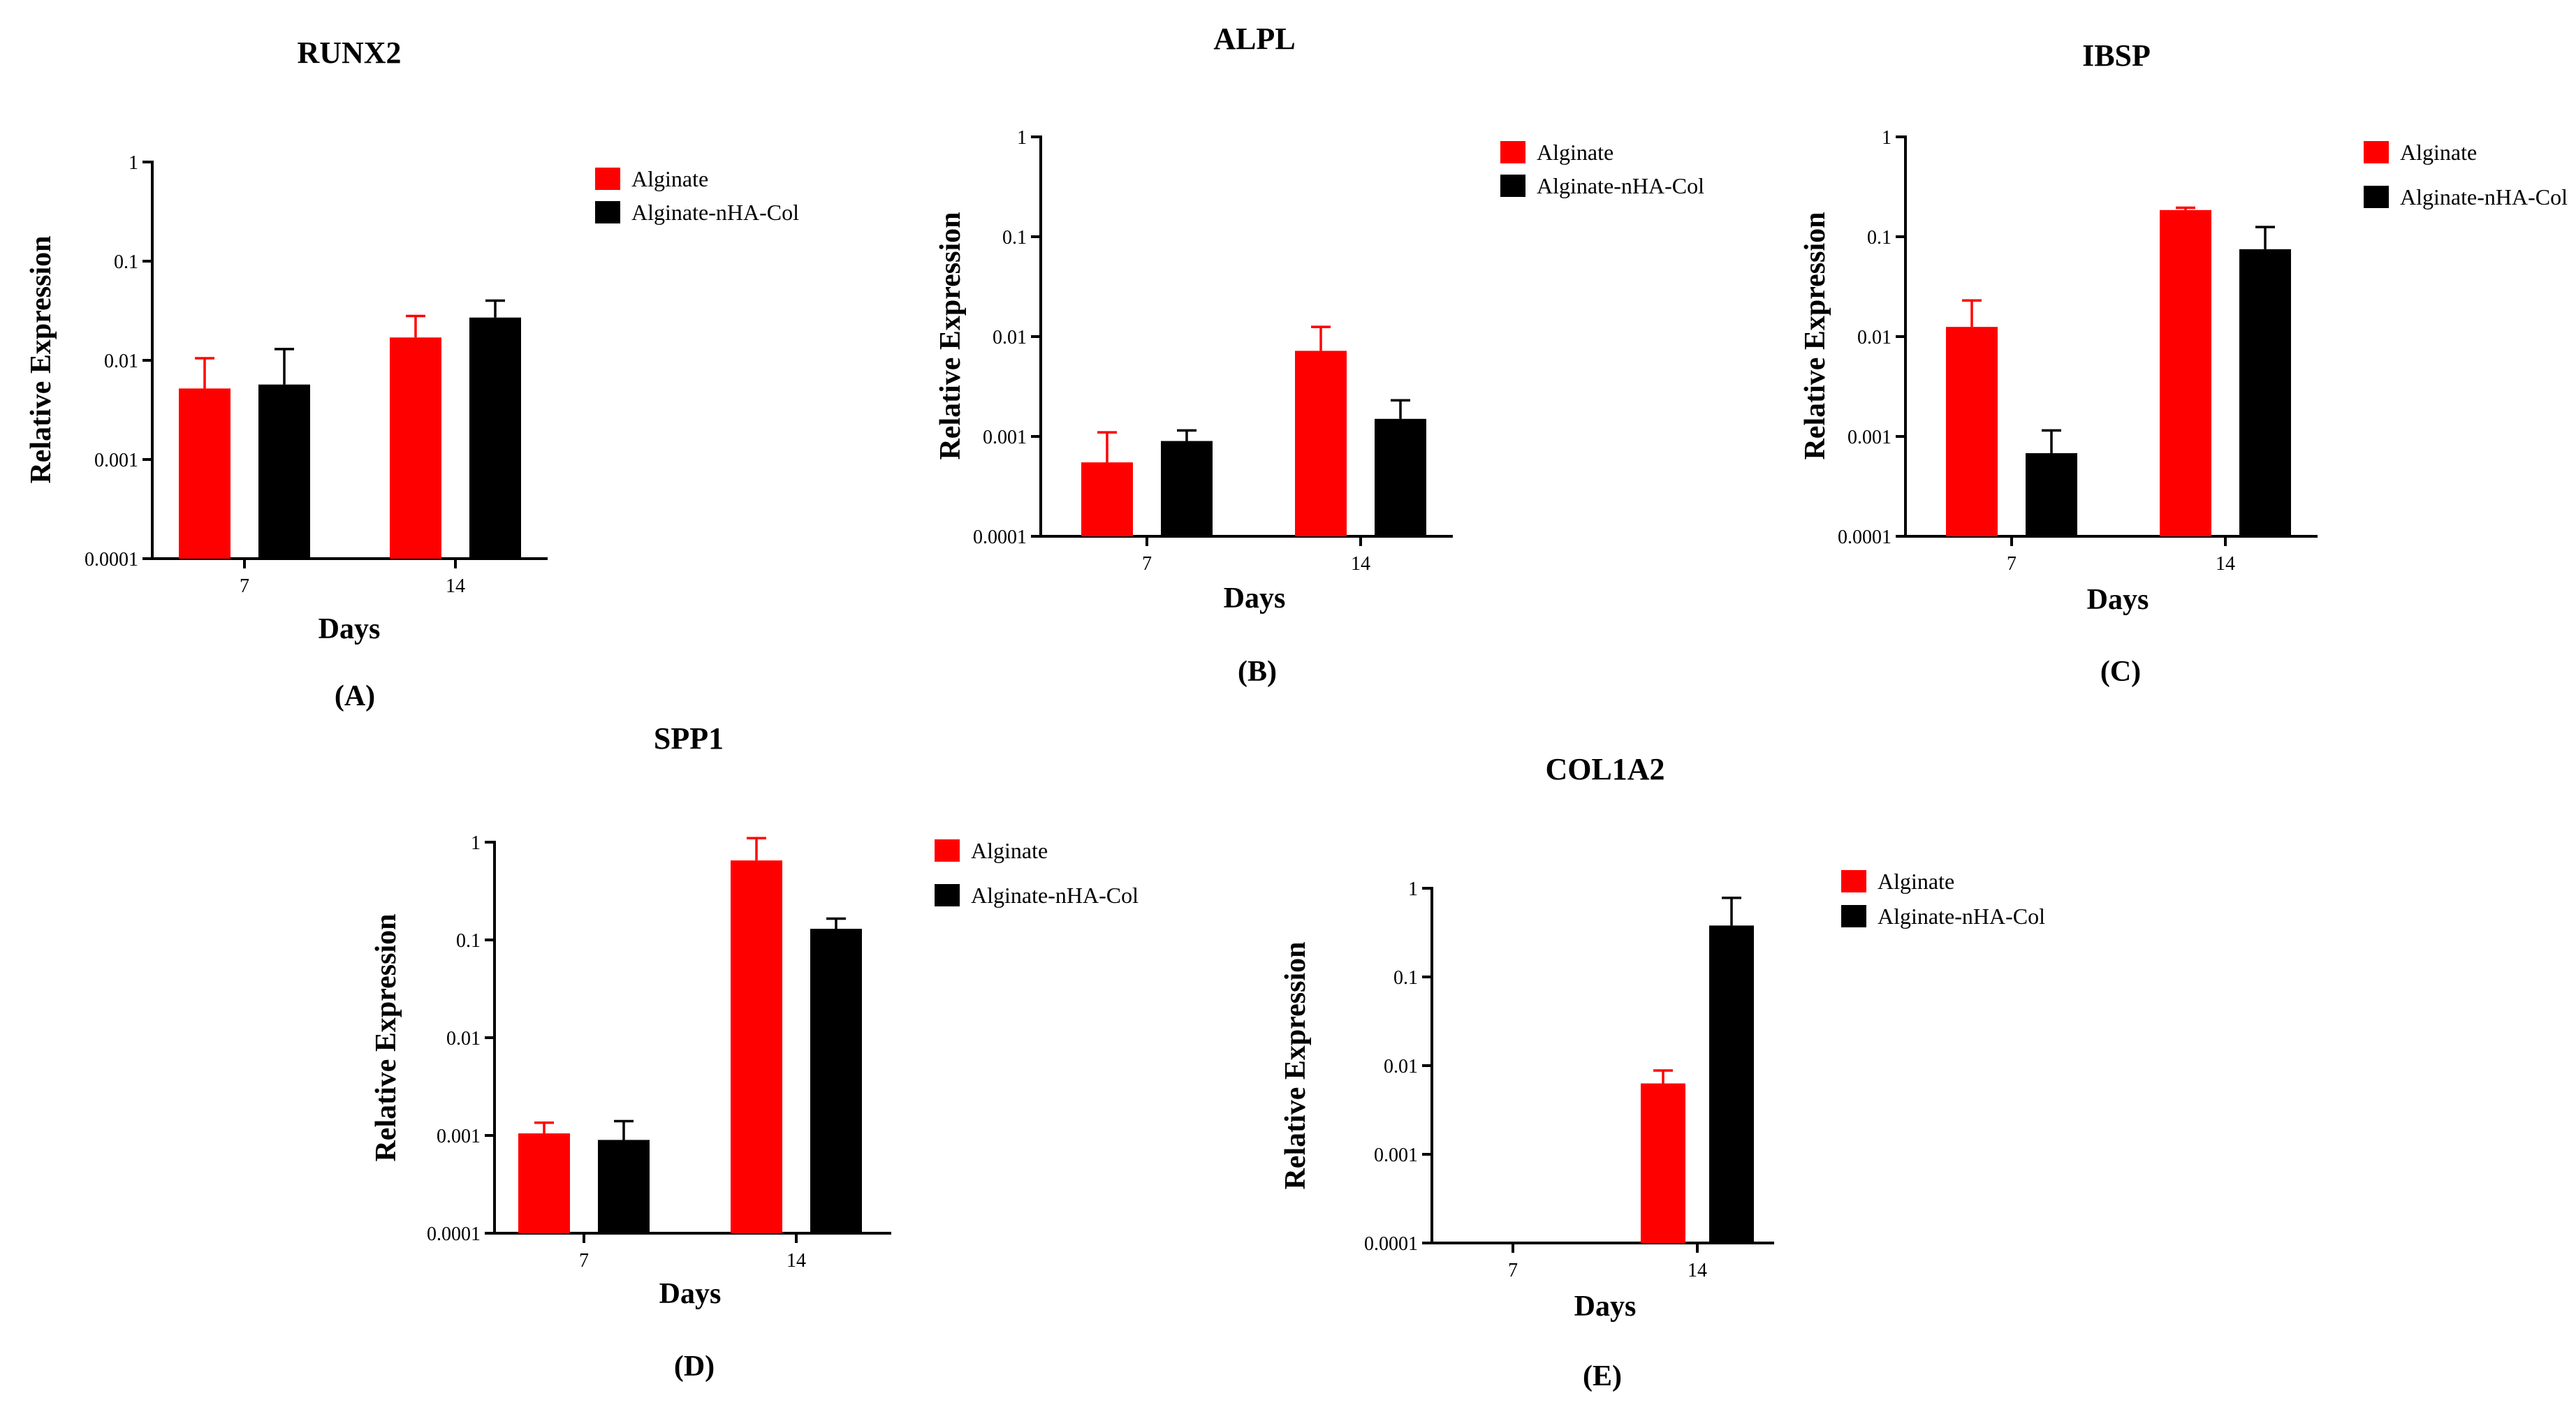 The height and width of the screenshot is (1405, 2576). Describe the element at coordinates (349, 53) in the screenshot. I see `chart-title: RUNX2` at that location.